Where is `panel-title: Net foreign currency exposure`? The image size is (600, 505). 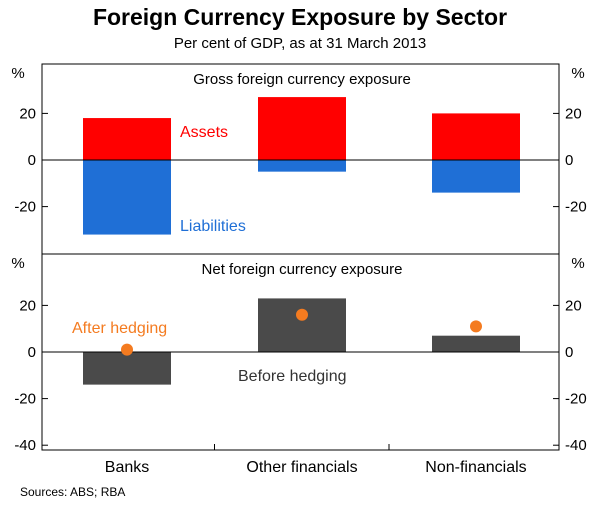
panel-title: Net foreign currency exposure is located at coordinates (302, 269).